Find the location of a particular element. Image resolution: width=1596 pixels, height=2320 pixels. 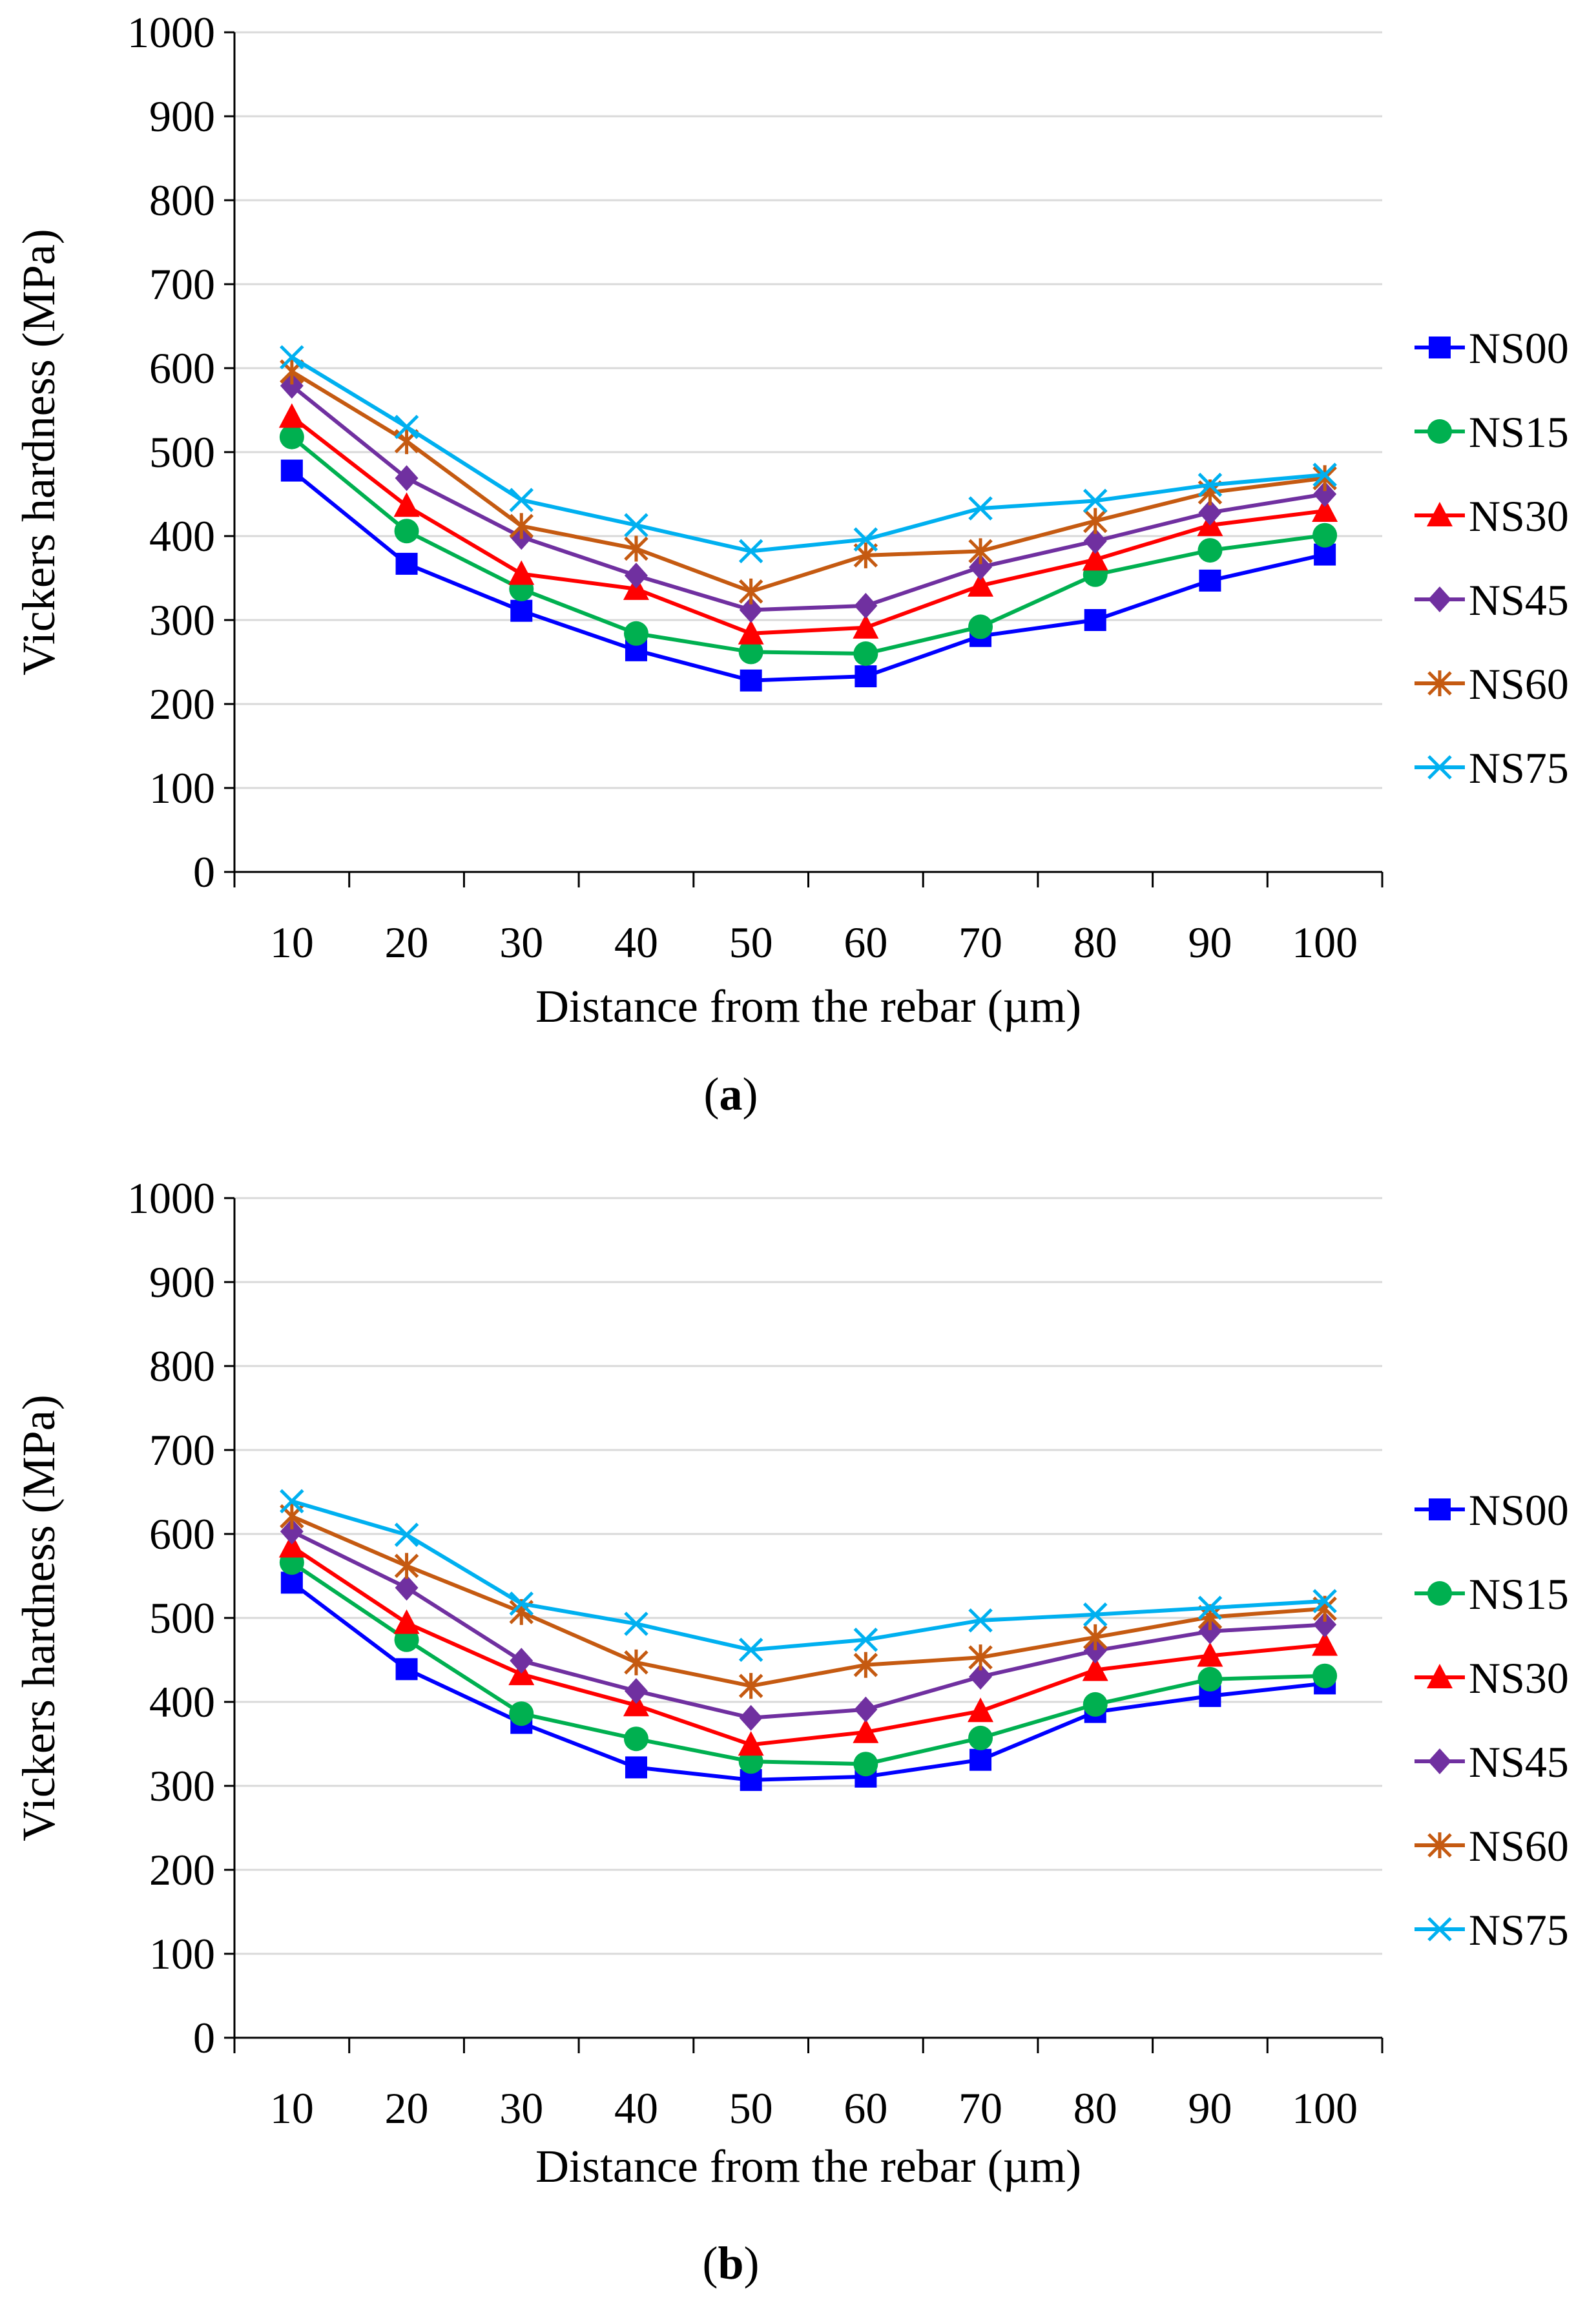

y-tick-label: 200 is located at coordinates (182, 704).